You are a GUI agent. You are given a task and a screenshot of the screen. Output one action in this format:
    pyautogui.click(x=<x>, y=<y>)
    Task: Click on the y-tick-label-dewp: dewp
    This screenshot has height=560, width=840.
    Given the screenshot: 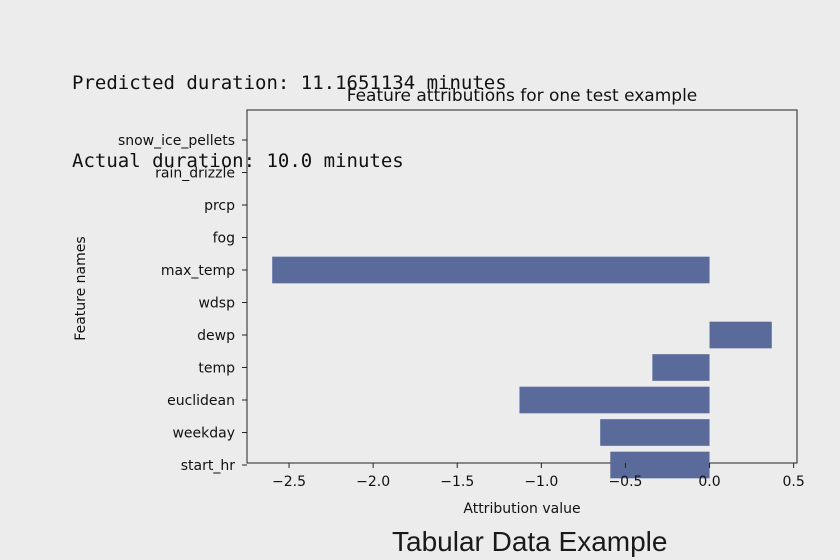 What is the action you would take?
    pyautogui.click(x=216, y=336)
    